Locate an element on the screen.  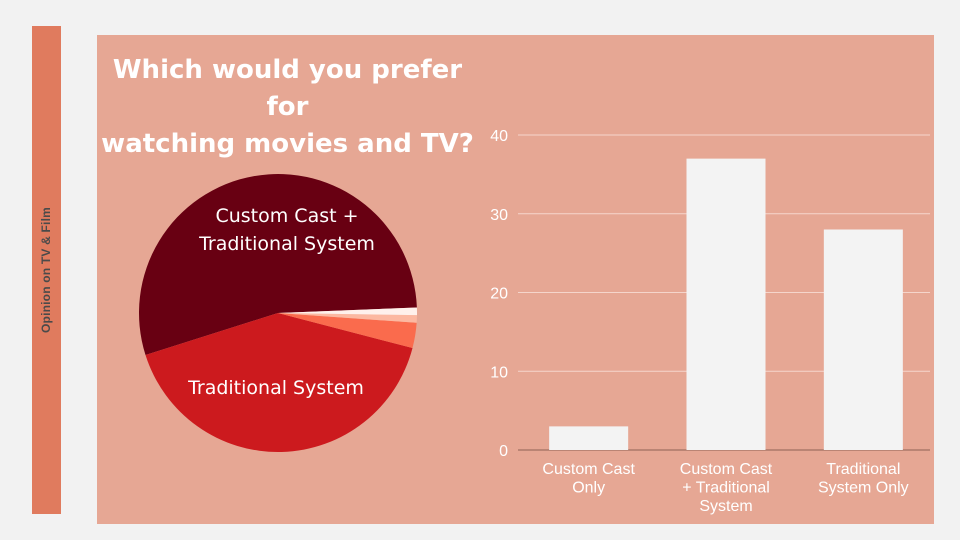
chart-title-line-1: Which would you prefer for is located at coordinates (287, 88).